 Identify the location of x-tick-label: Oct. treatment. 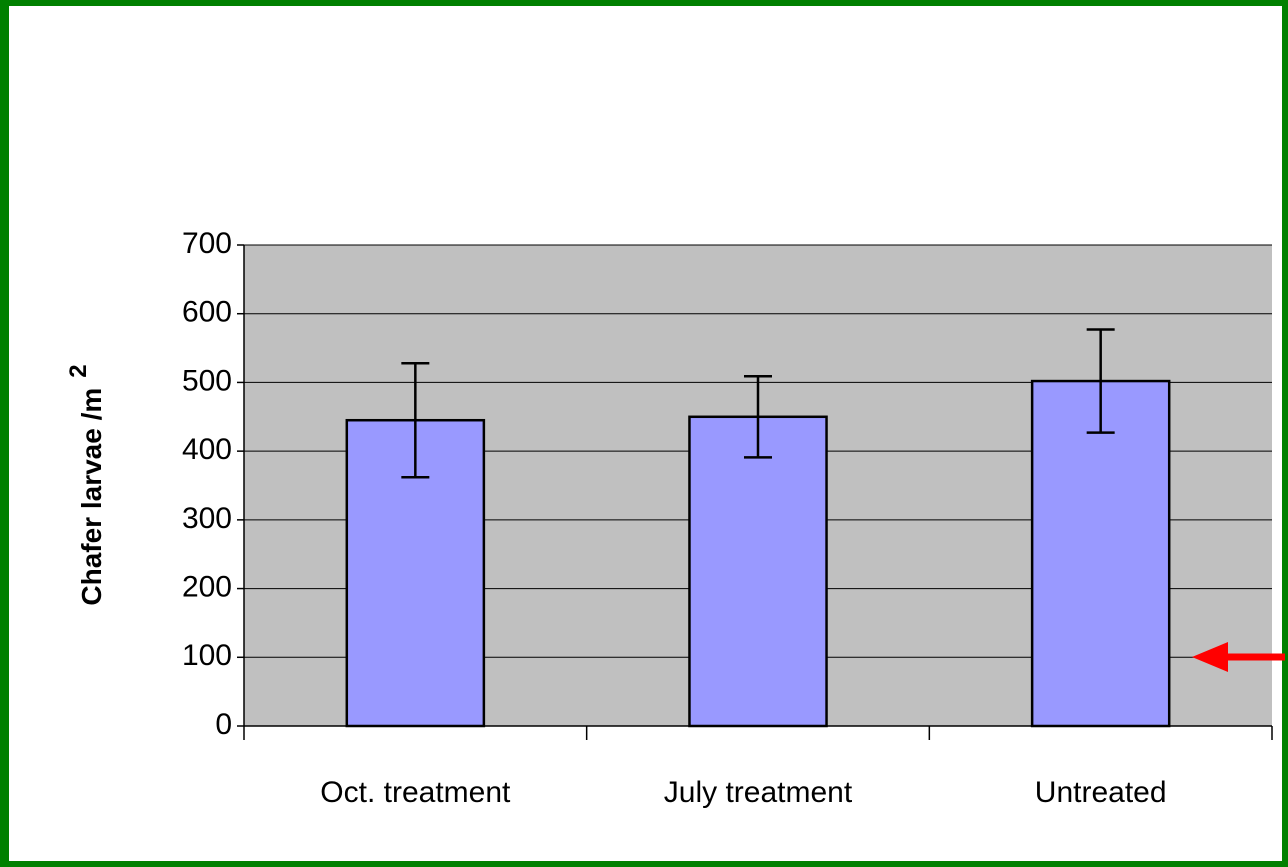
(415, 792).